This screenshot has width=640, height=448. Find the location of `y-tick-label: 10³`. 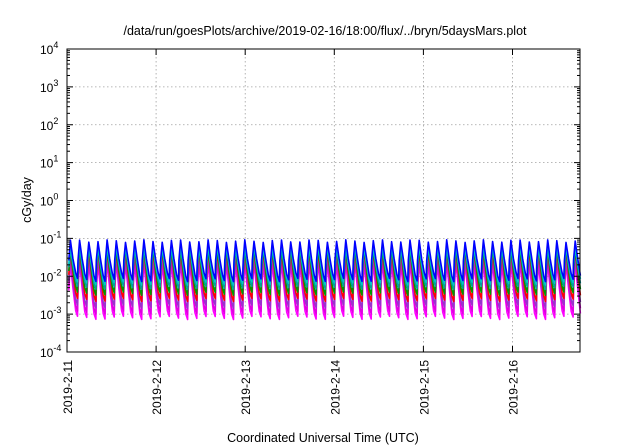

y-tick-label: 10³ is located at coordinates (49, 86).